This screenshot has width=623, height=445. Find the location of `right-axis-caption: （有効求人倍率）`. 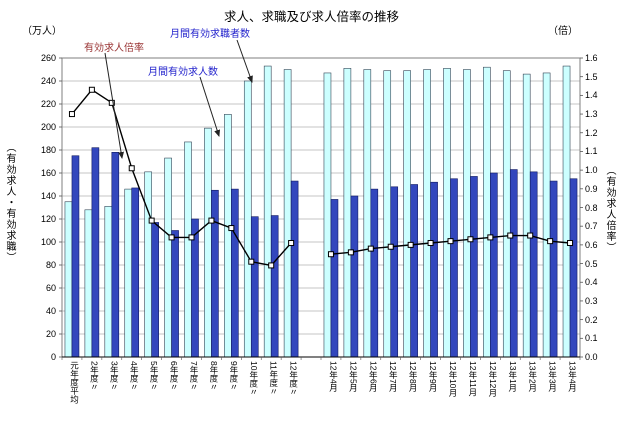

right-axis-caption: （有効求人倍率） is located at coordinates (609, 209).